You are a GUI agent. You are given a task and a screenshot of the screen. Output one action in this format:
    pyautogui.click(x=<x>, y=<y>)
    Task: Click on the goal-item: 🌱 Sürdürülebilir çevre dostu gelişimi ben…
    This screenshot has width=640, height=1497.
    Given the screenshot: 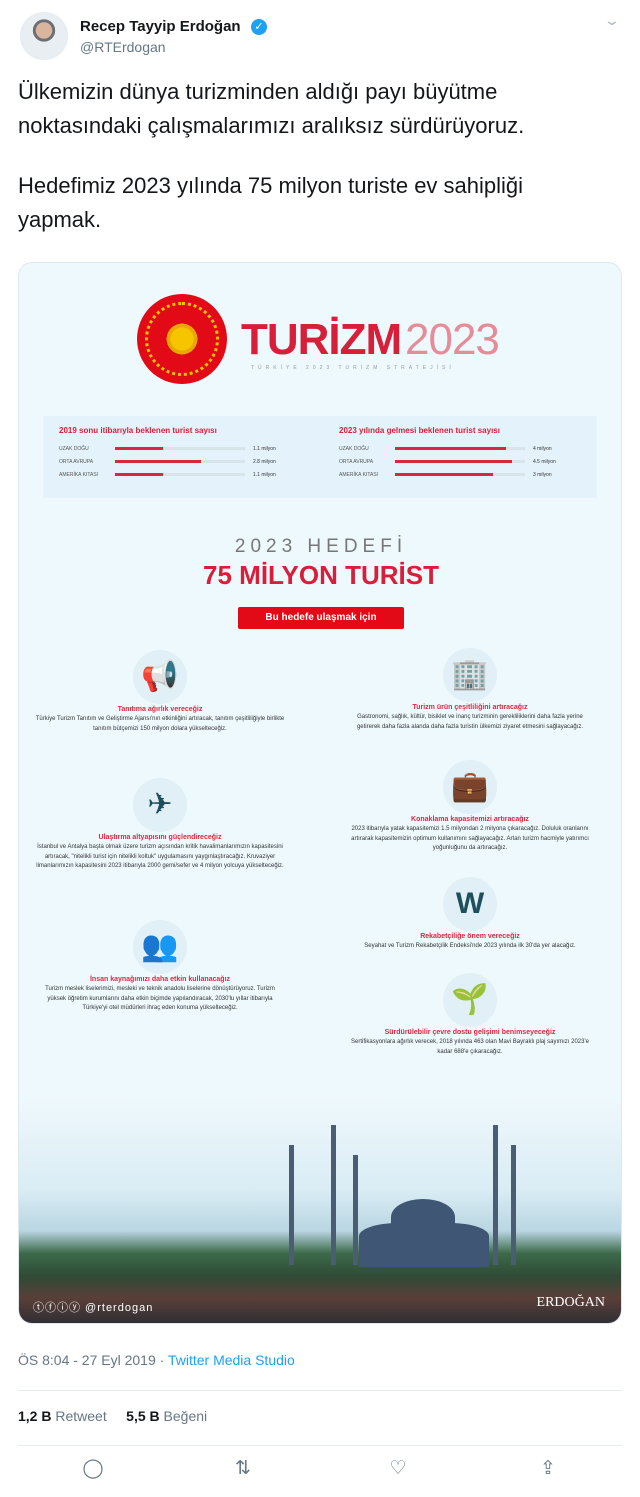 What is the action you would take?
    pyautogui.click(x=470, y=1015)
    